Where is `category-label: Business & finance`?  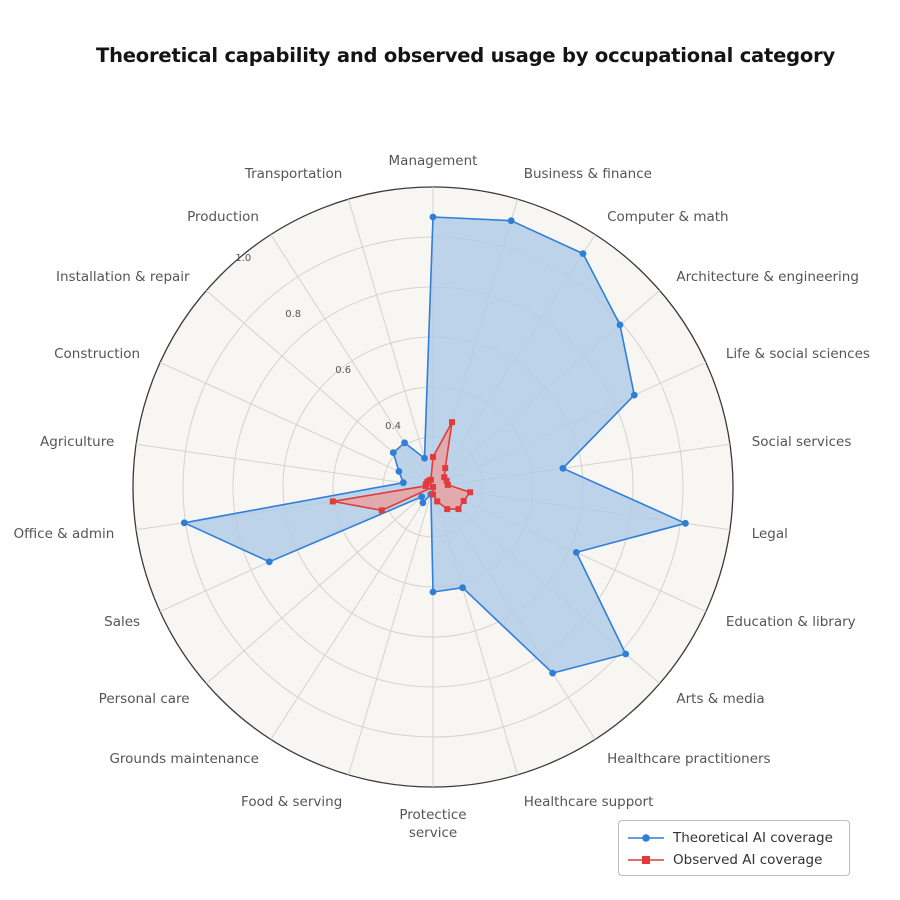 category-label: Business & finance is located at coordinates (588, 174).